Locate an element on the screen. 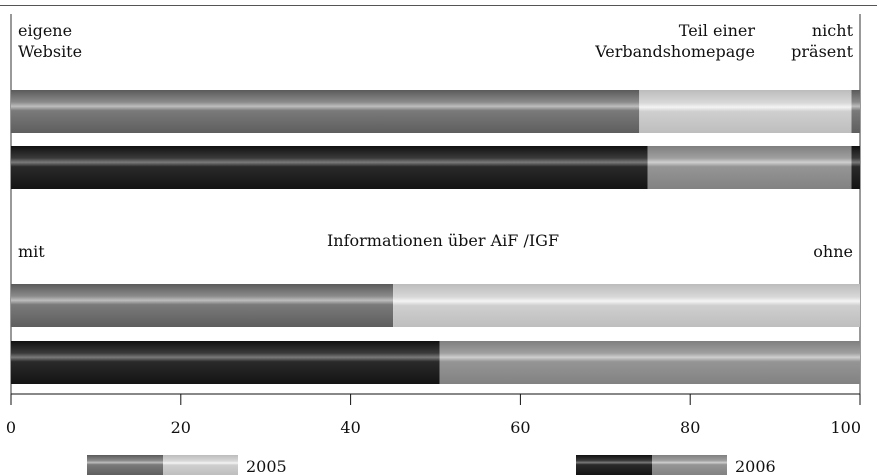 The height and width of the screenshot is (475, 877). category-label-p2-1: mit is located at coordinates (31, 251).